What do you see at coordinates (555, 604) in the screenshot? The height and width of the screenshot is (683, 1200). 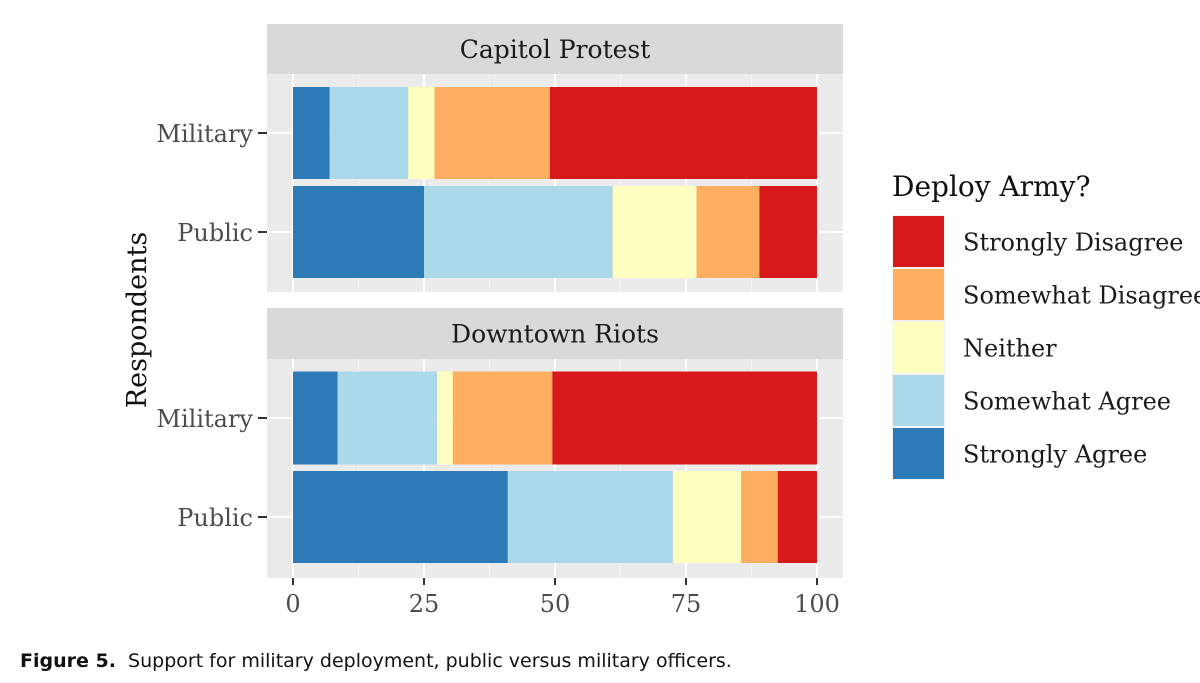 I see `x-tick-label: 50` at bounding box center [555, 604].